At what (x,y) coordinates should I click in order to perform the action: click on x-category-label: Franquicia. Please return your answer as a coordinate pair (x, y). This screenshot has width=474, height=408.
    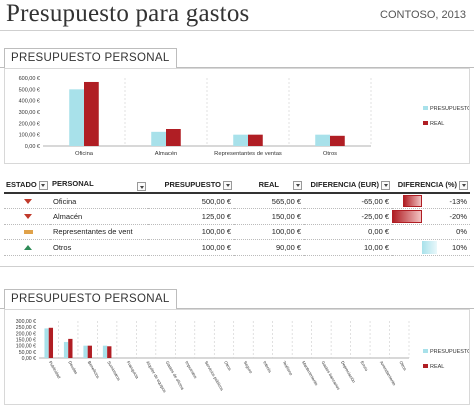
    Looking at the image, I should click on (133, 370).